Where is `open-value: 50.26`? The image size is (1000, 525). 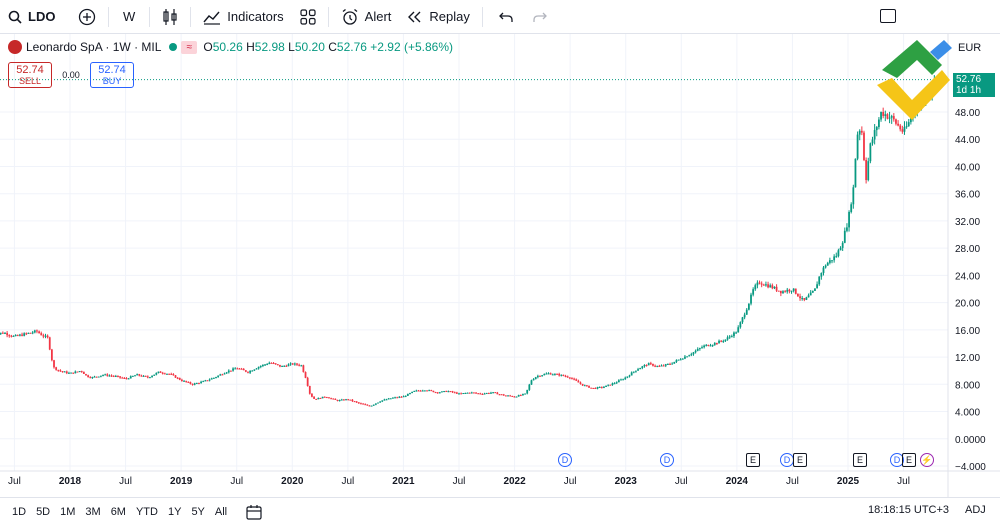
open-value: 50.26 is located at coordinates (227, 47).